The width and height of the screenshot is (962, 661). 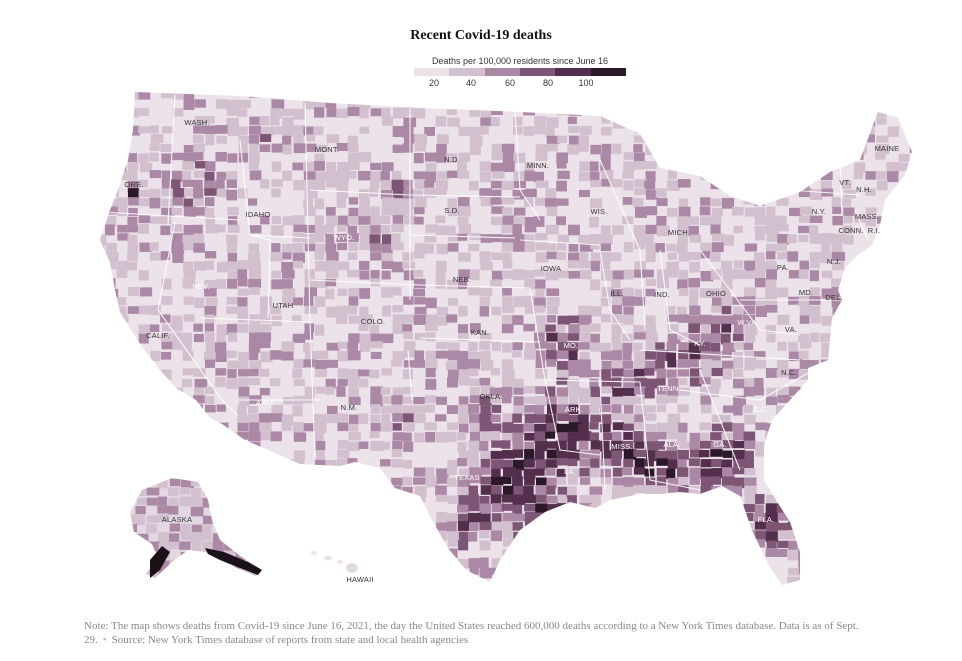 I want to click on legend-tick: 60, so click(x=510, y=83).